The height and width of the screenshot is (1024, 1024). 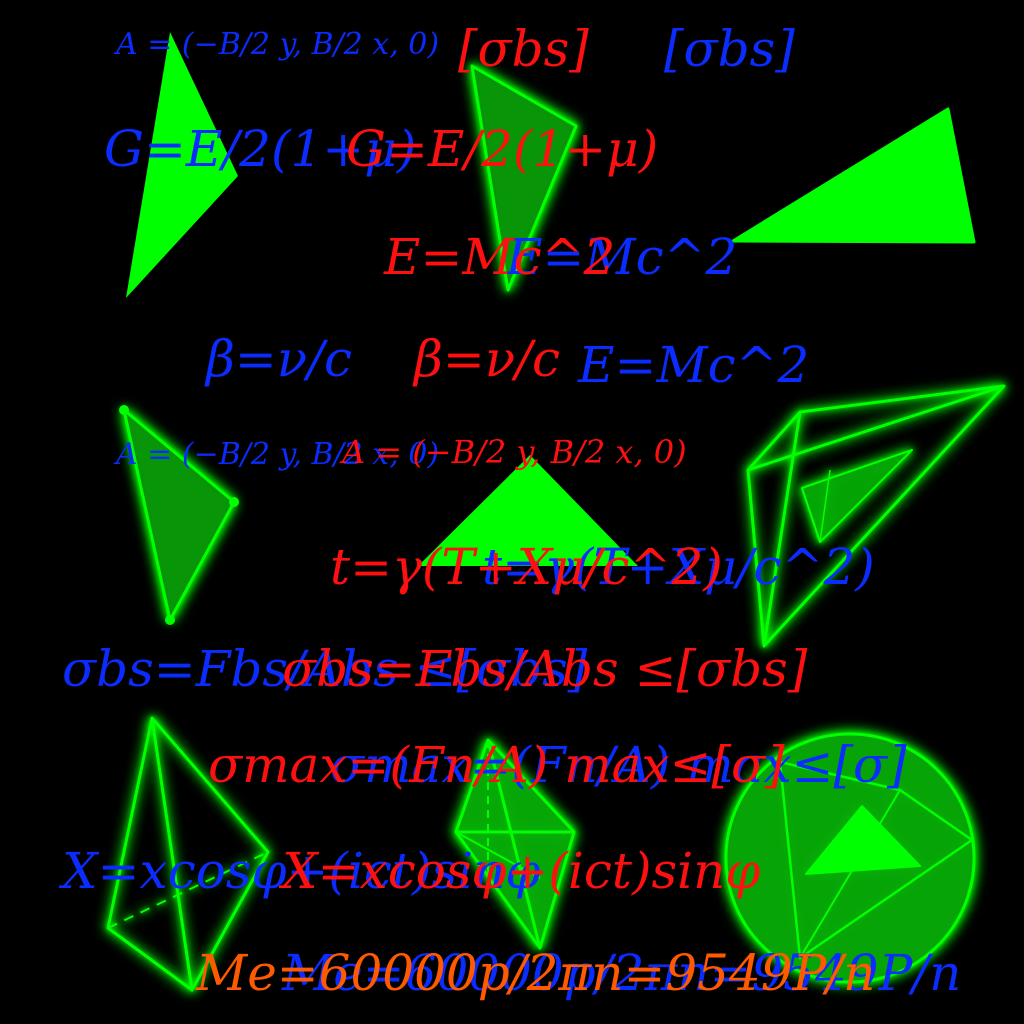 What do you see at coordinates (528, 510) in the screenshot?
I see `solid-triangle-center` at bounding box center [528, 510].